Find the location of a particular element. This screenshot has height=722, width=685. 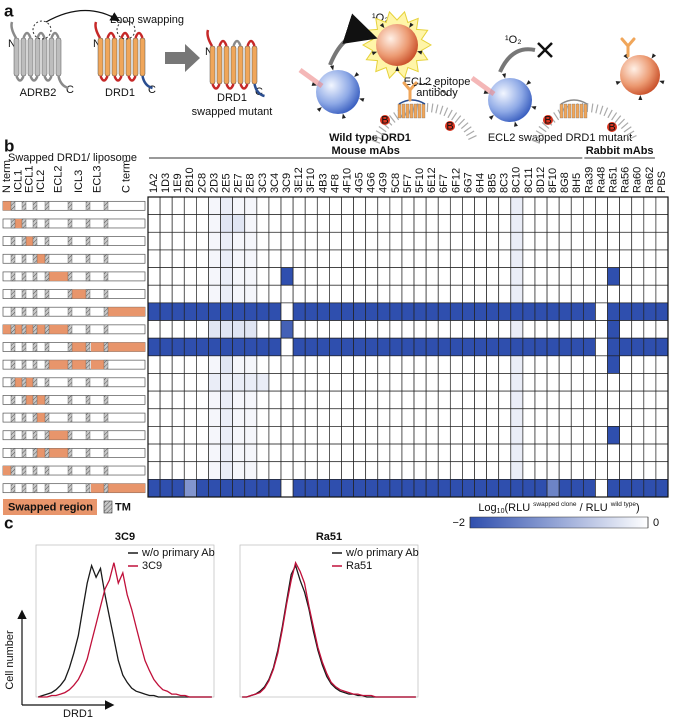

column-label: 6F12 is located at coordinates (456, 180).